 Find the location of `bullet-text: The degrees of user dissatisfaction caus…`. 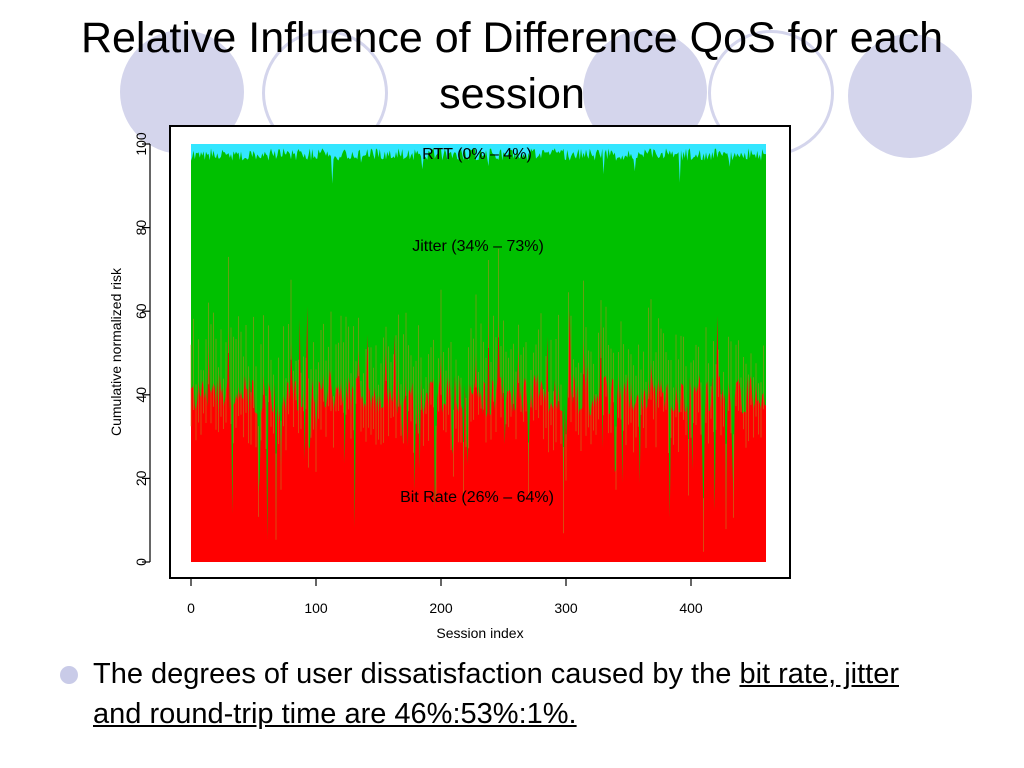

bullet-text: The degrees of user dissatisfaction caus… is located at coordinates (523, 694).